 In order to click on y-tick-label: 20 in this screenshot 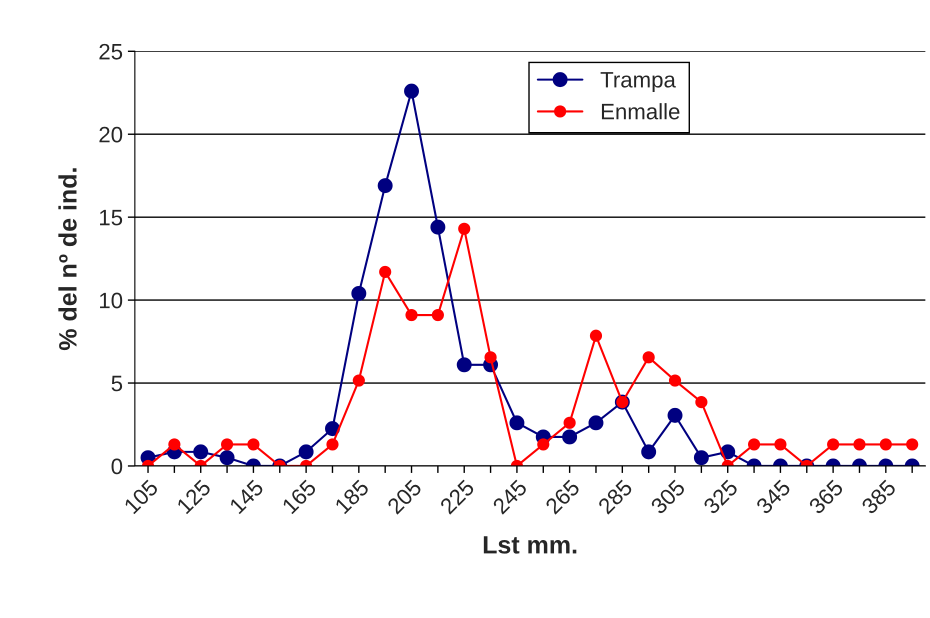, I will do `click(110, 134)`.